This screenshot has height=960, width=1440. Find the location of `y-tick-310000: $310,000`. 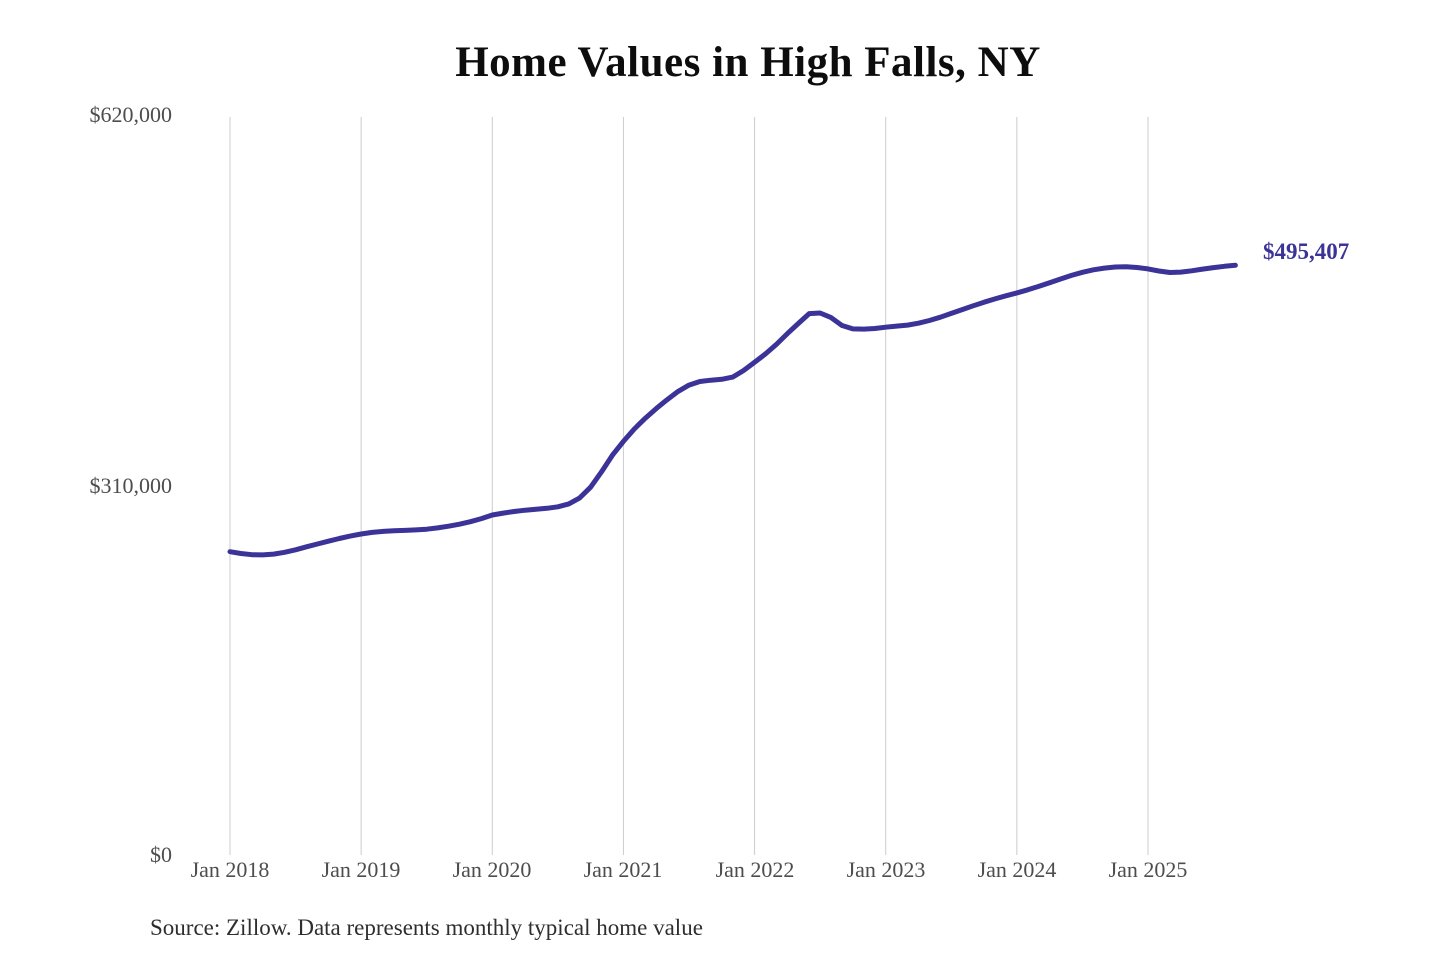

y-tick-310000: $310,000 is located at coordinates (131, 485).